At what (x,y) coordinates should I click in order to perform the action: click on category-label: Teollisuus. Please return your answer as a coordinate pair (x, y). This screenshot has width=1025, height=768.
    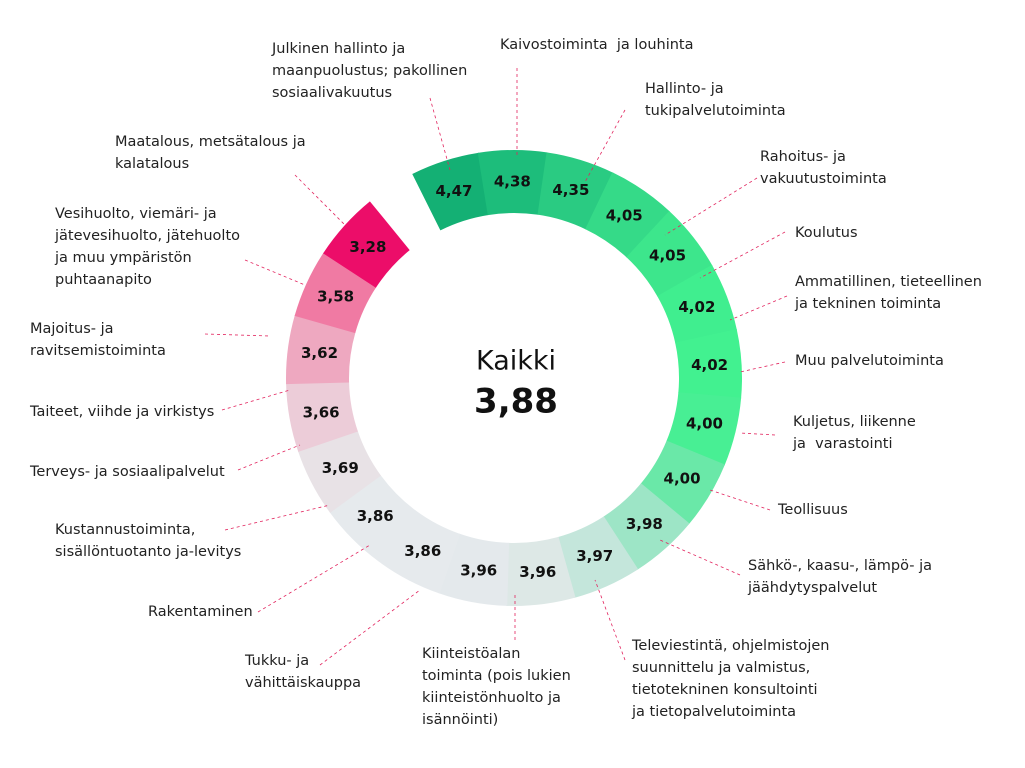
    Looking at the image, I should click on (813, 510).